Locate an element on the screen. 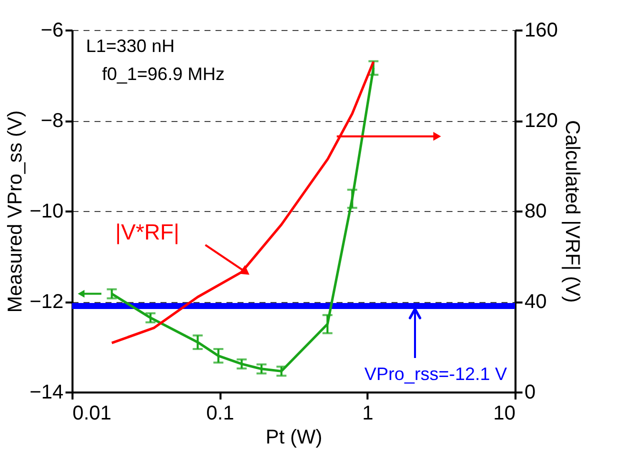  y2-tick-label: 160 is located at coordinates (541, 31).